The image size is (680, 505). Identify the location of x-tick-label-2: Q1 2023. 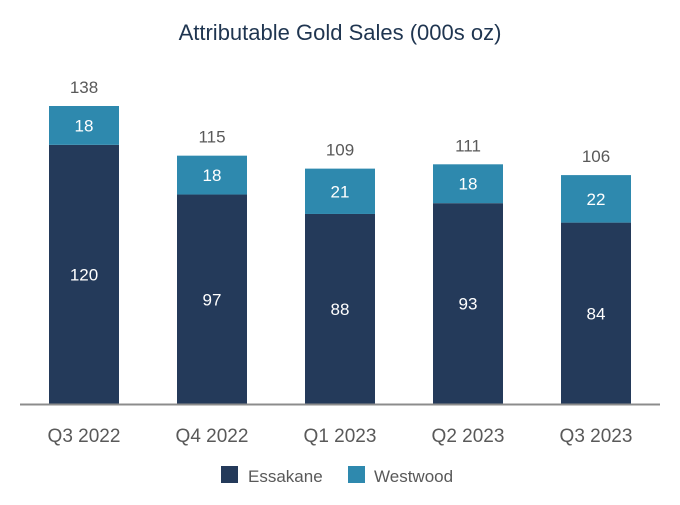
(340, 436).